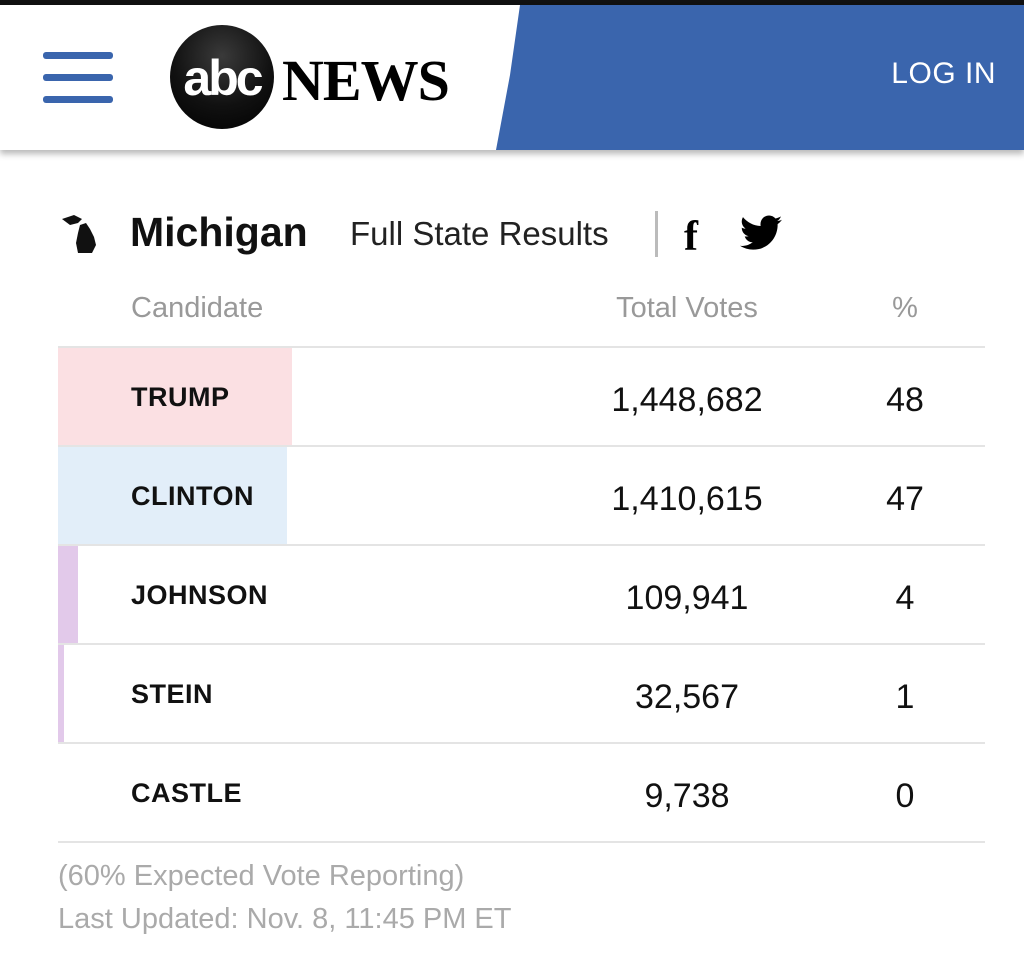 Image resolution: width=1024 pixels, height=965 pixels. Describe the element at coordinates (186, 793) in the screenshot. I see `candidate-name: CASTLE` at that location.